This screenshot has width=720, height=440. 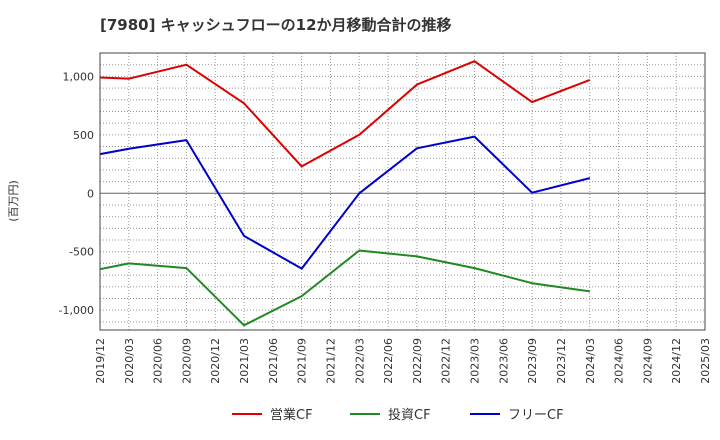 What do you see at coordinates (330, 361) in the screenshot?
I see `x-tick-label: 2021/12` at bounding box center [330, 361].